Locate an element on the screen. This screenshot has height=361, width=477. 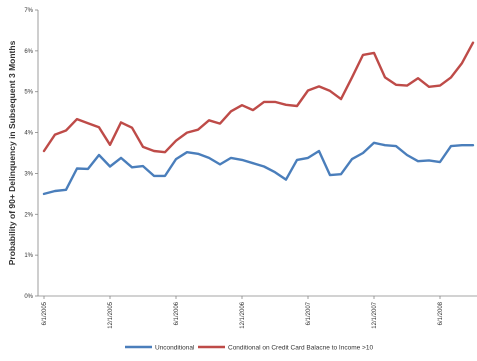
x-tick-label: 12/1/2007 is located at coordinates (375, 314).